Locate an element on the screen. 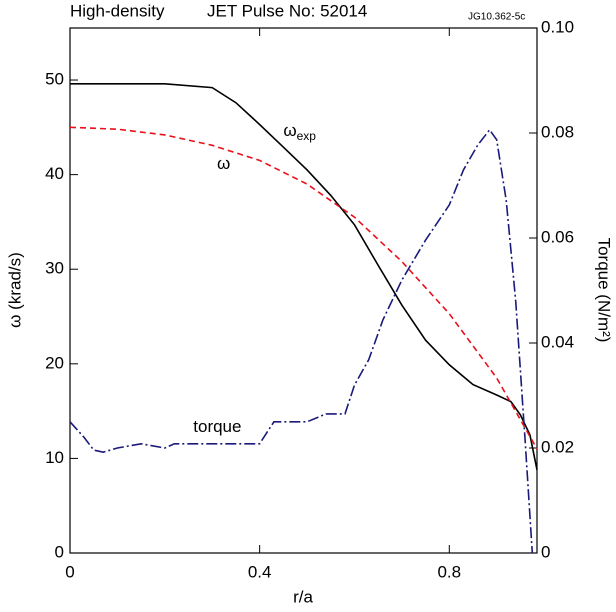 The height and width of the screenshot is (612, 616). y2-tick-label: 0 is located at coordinates (545, 551).